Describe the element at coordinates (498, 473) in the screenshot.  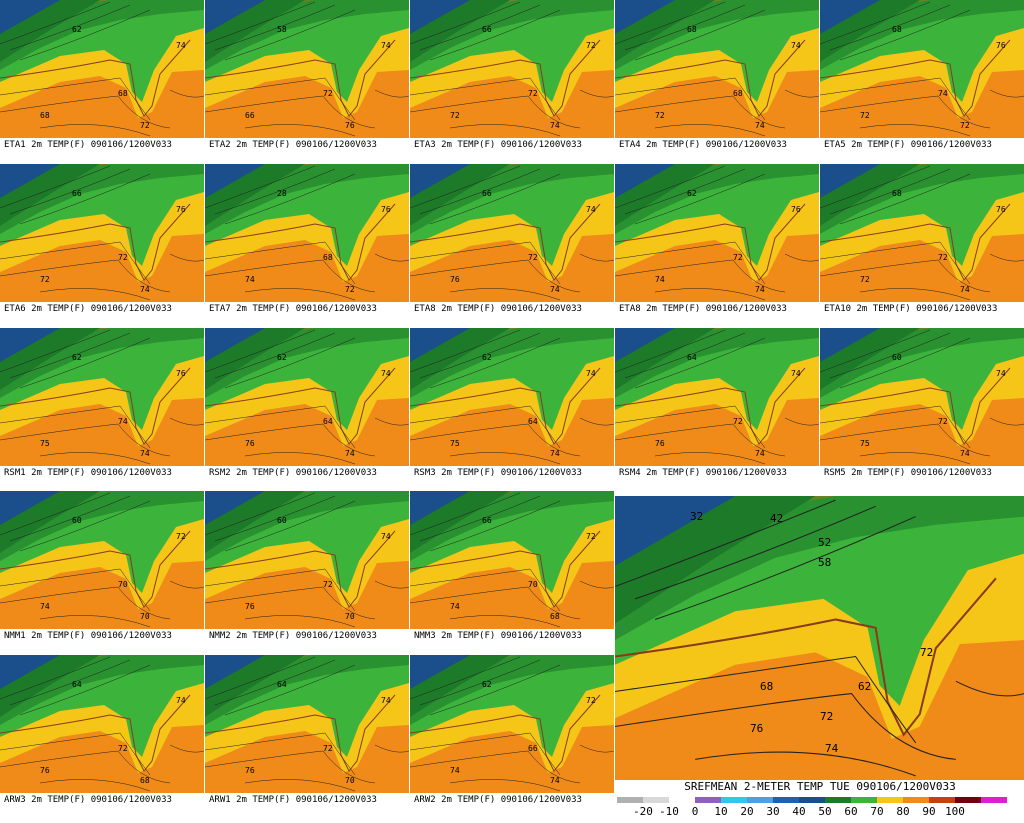
I see `panel-caption: RSM3 2m TEMP(F) 090106/1200V033` at that location.